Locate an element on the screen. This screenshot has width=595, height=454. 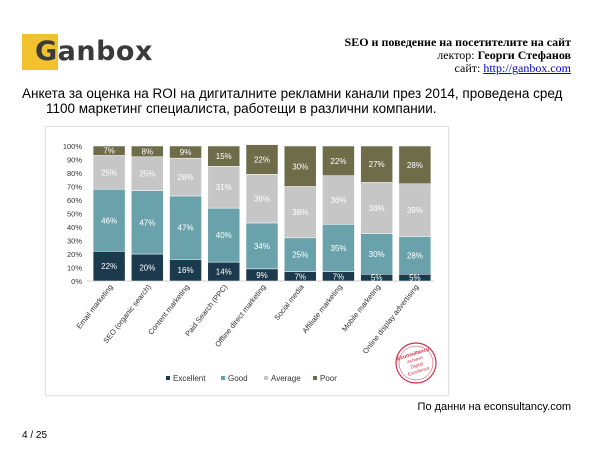
data-label: 40% is located at coordinates (224, 235).